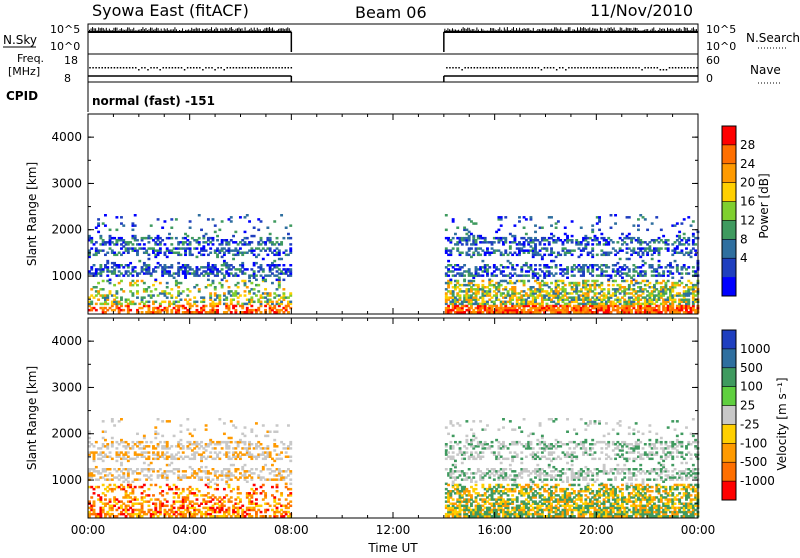 This screenshot has height=558, width=800. I want to click on colorbar-tick-label: 20, so click(747, 183).